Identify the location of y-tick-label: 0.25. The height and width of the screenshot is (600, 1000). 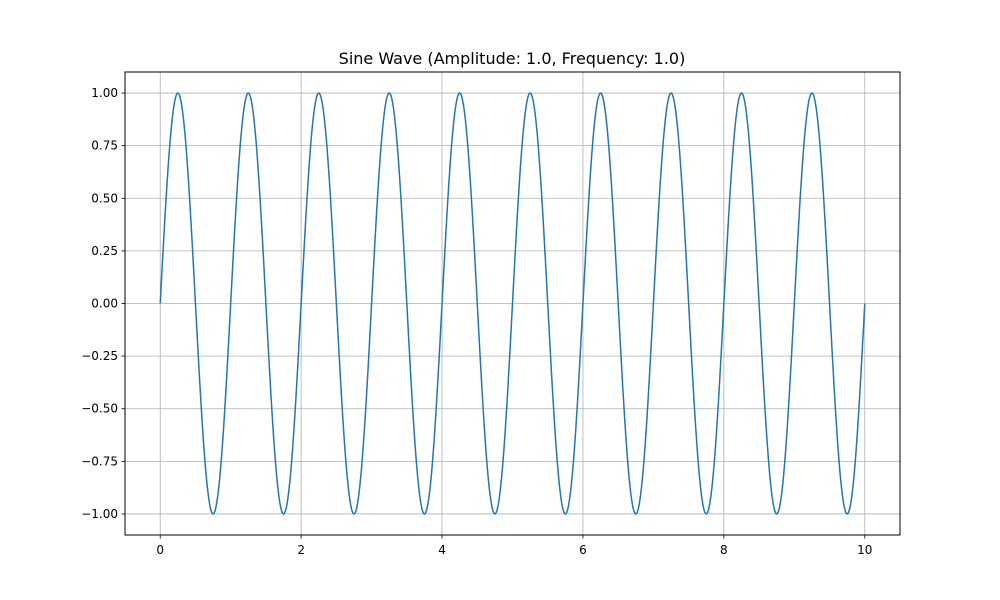
(104, 251).